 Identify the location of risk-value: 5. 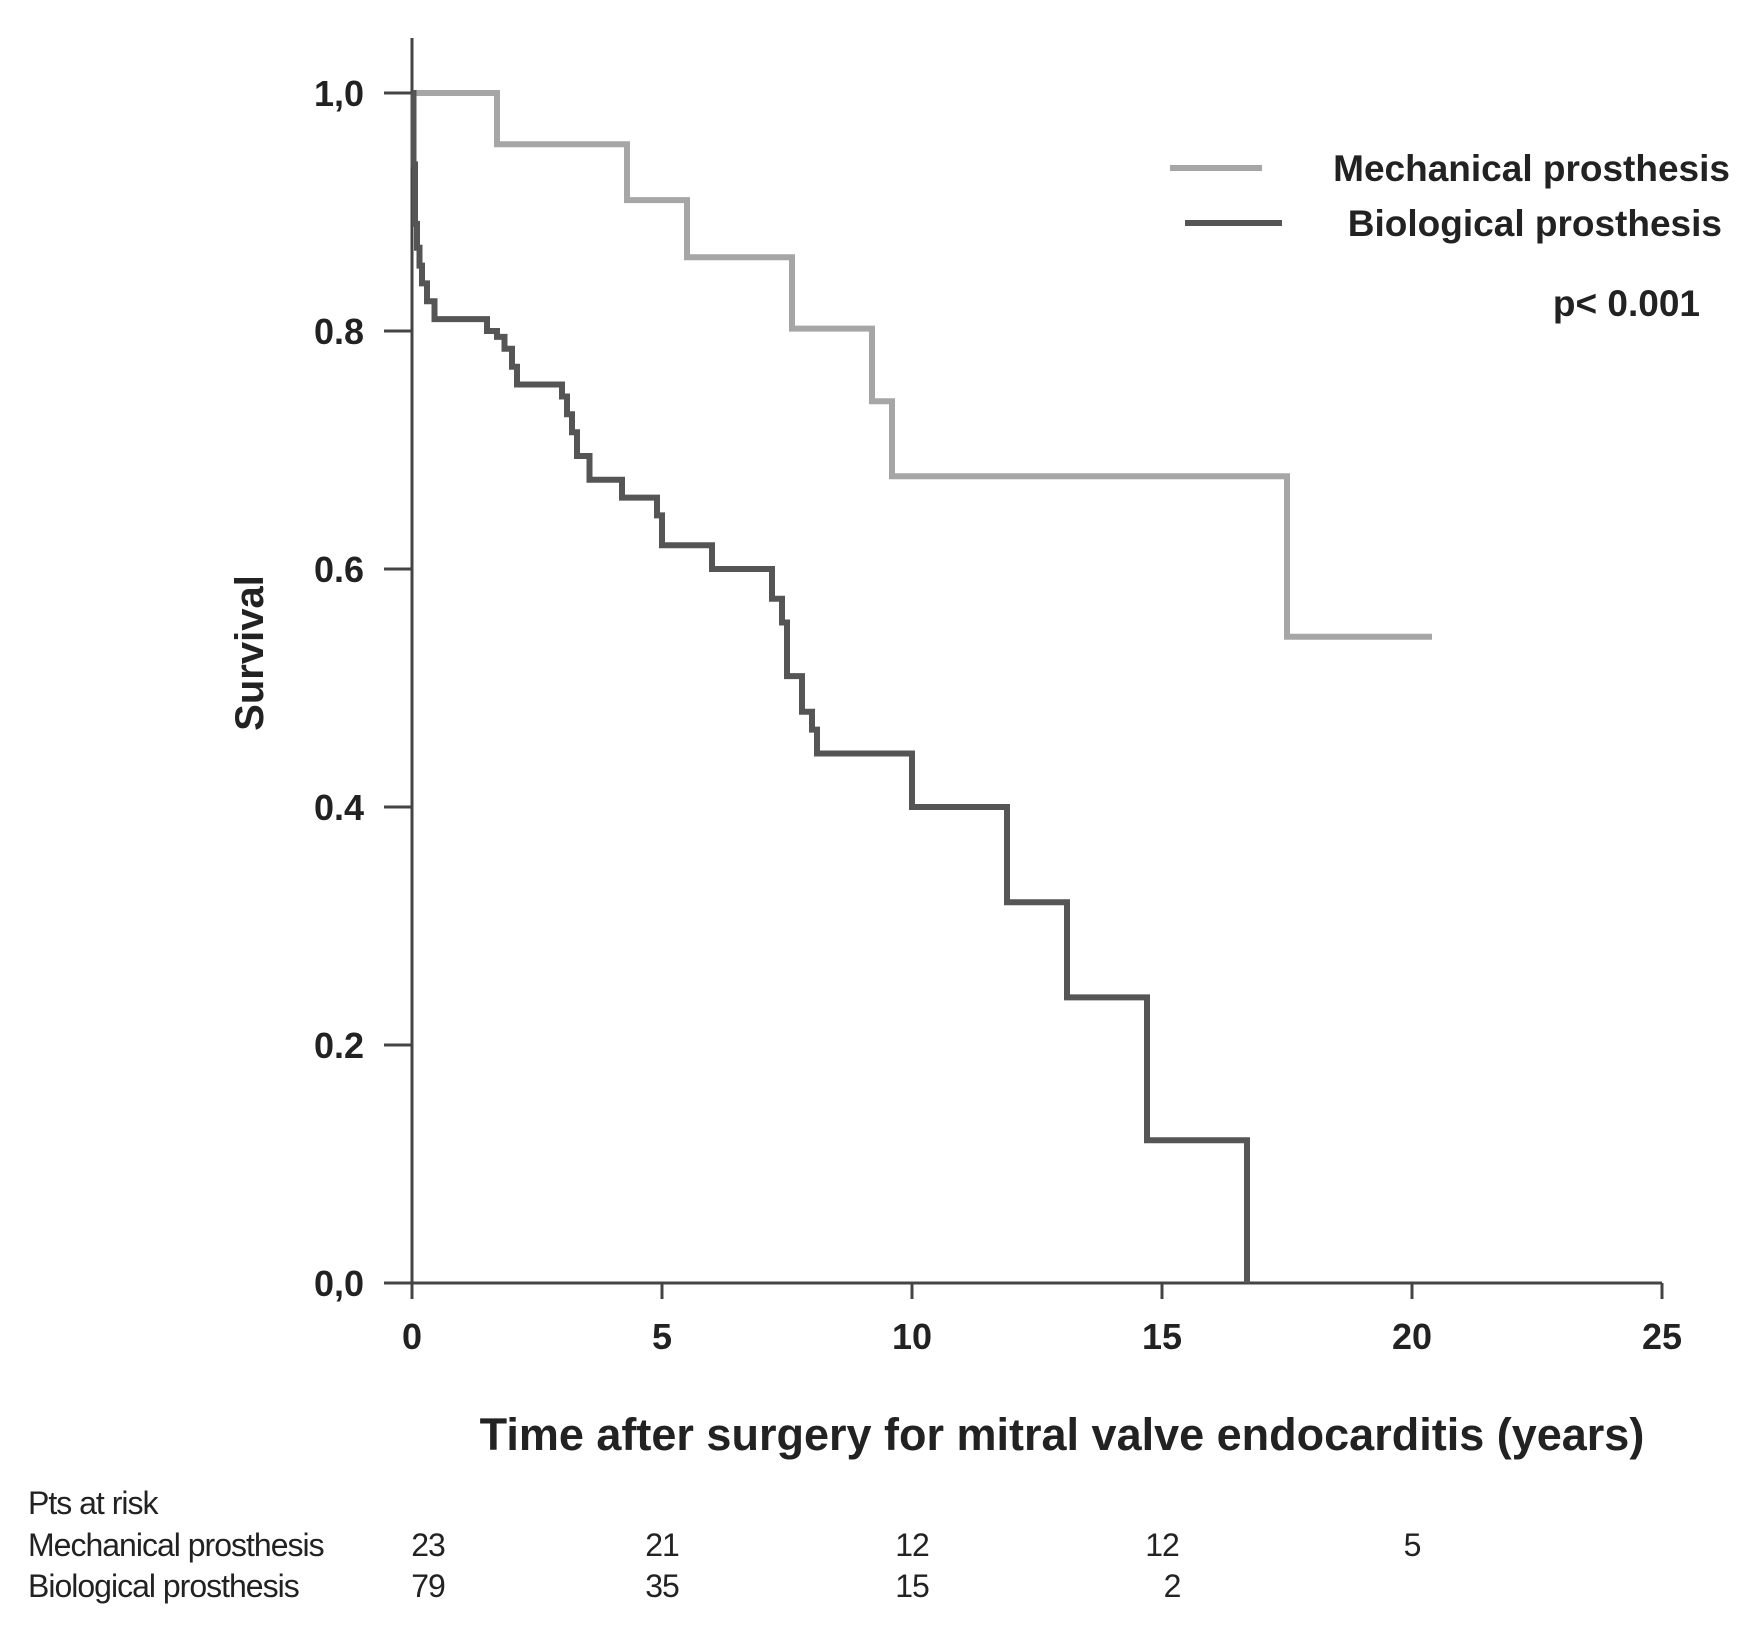
(1412, 1545).